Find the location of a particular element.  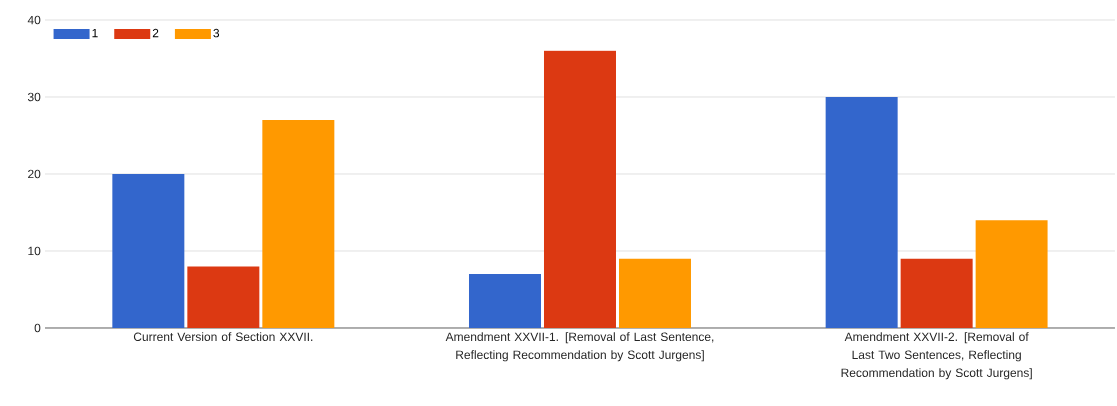

y-tick-label: 30 is located at coordinates (34, 97).